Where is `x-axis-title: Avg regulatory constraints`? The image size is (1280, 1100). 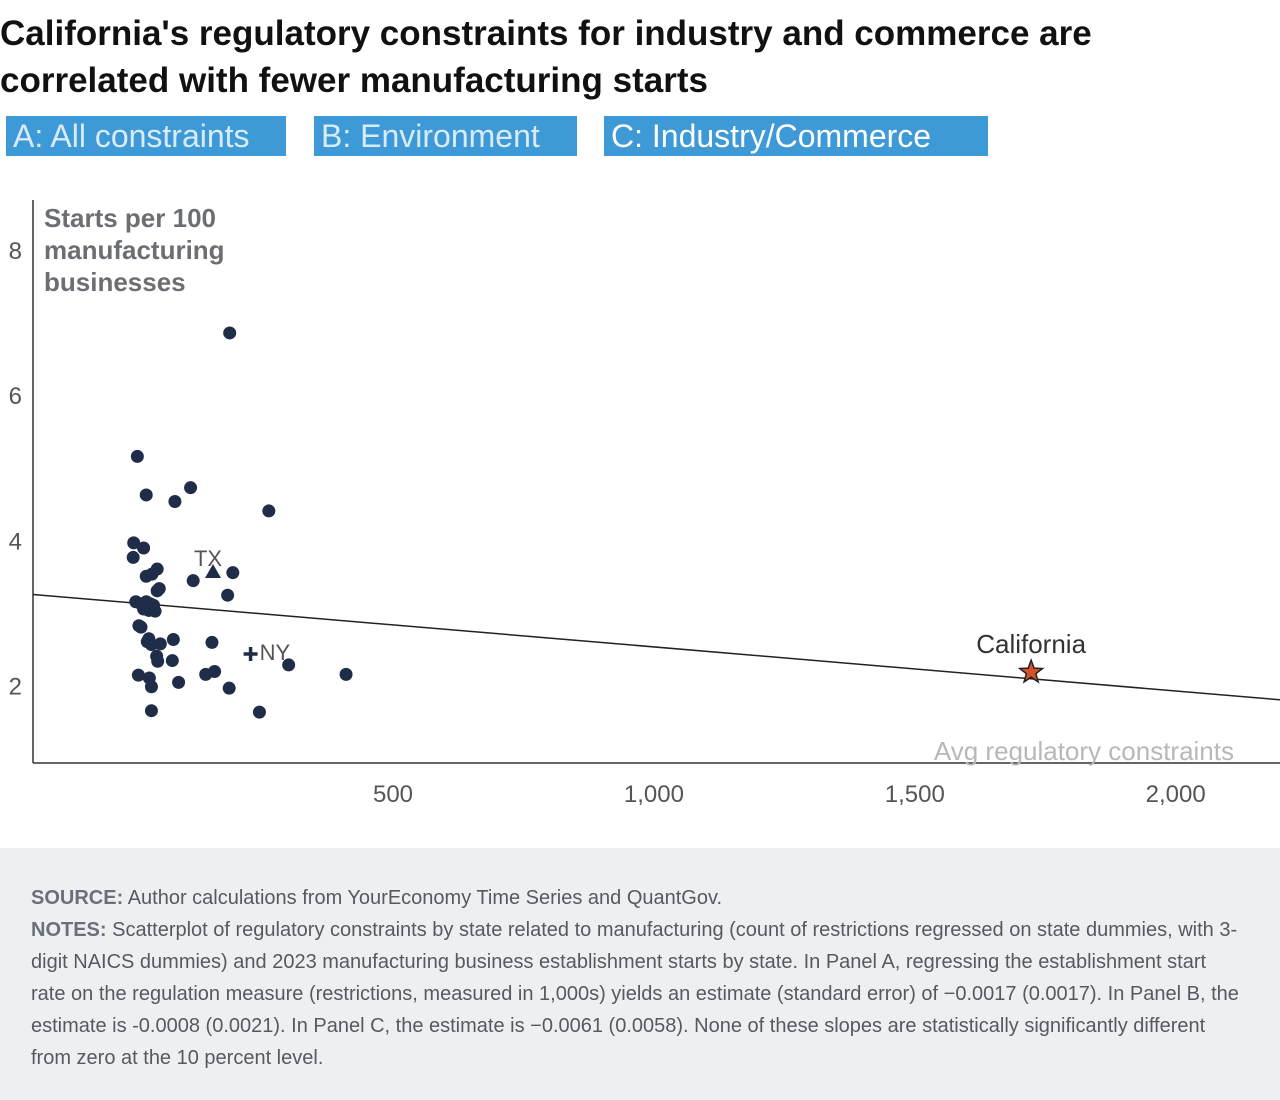
x-axis-title: Avg regulatory constraints is located at coordinates (1084, 751).